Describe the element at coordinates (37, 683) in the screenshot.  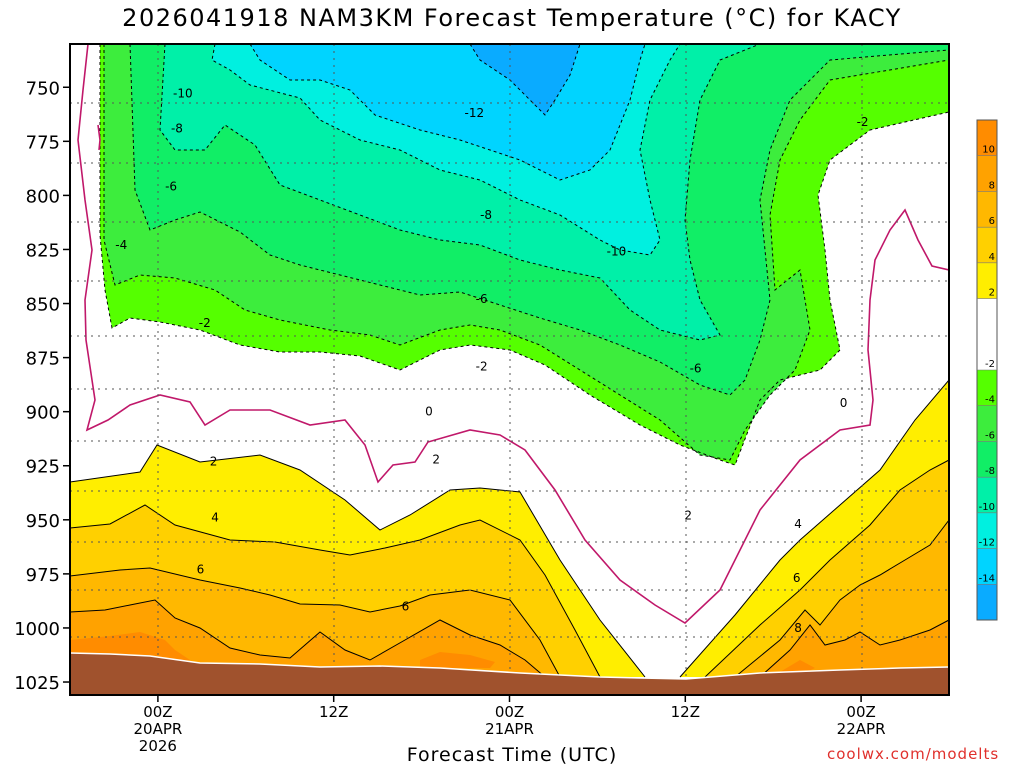
I see `y-tick-label: 1025` at that location.